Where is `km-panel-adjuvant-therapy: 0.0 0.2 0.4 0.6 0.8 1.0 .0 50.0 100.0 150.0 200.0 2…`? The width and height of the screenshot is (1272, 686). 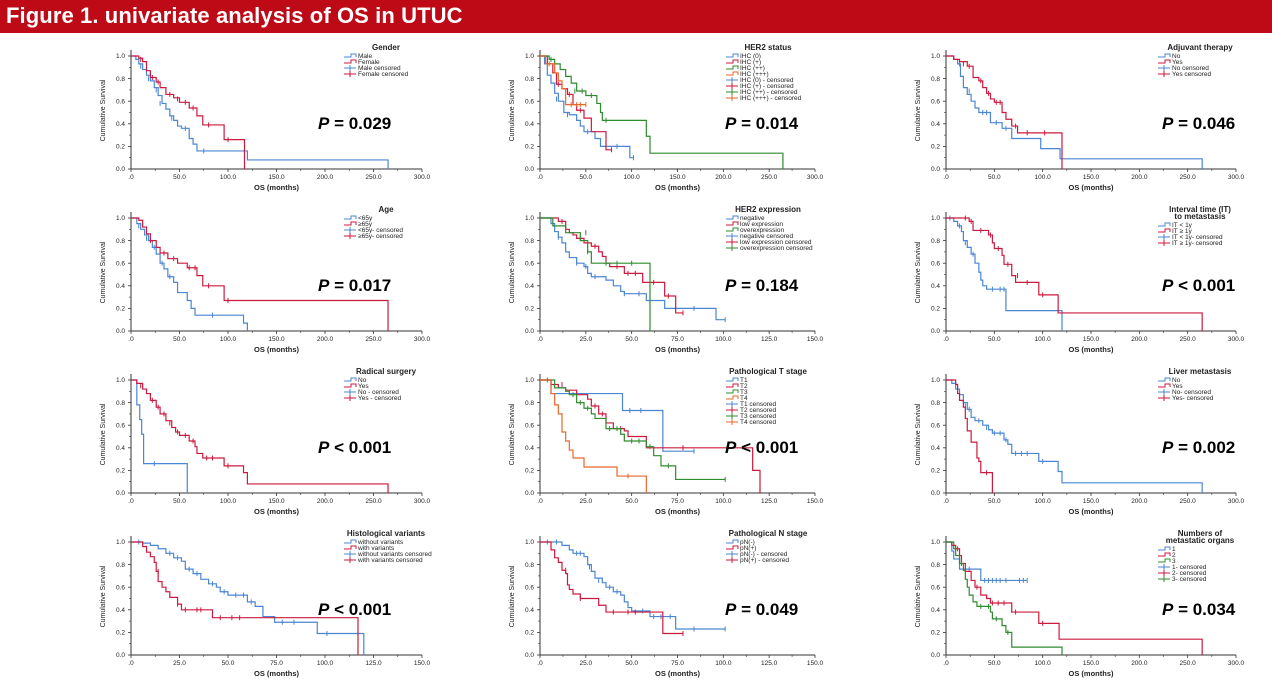
km-panel-adjuvant-therapy: 0.0 0.2 0.4 0.6 0.8 1.0 .0 50.0 100.0 150.0 200.0 2… is located at coordinates (1086, 120).